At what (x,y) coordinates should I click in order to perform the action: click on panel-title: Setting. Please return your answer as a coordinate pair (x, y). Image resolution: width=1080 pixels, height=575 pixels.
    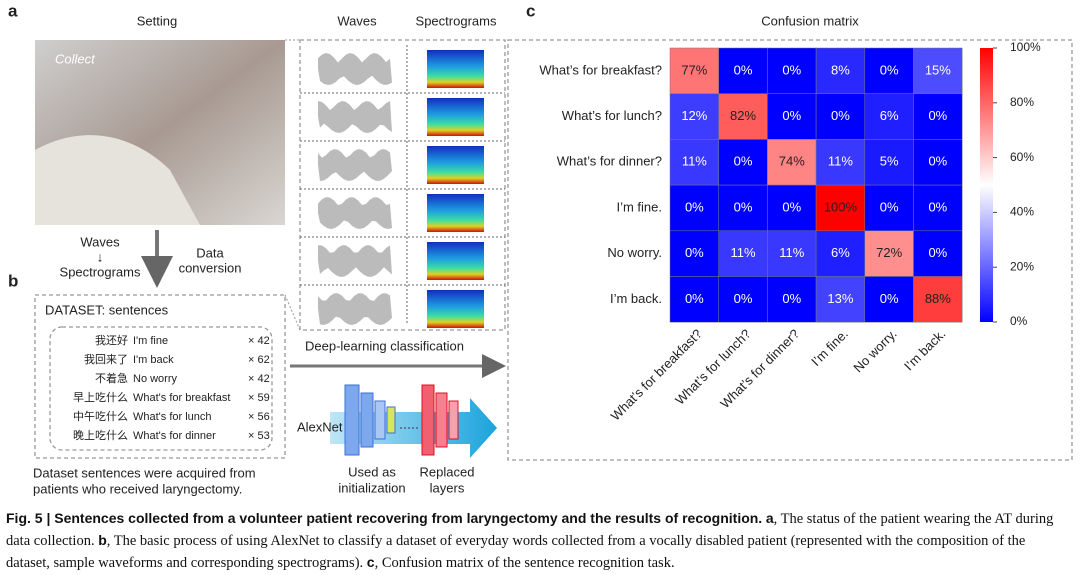
    Looking at the image, I should click on (157, 20).